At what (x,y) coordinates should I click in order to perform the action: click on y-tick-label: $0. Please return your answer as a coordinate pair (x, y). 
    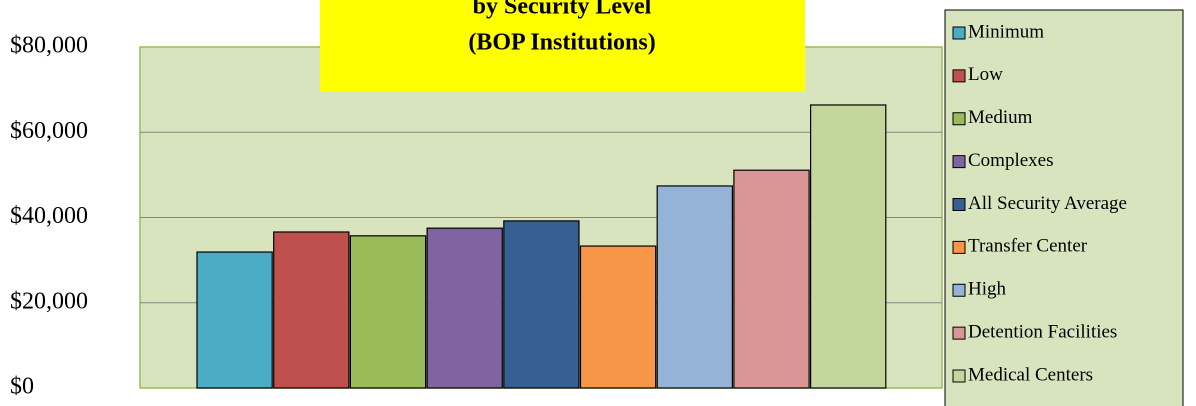
    Looking at the image, I should click on (22, 387).